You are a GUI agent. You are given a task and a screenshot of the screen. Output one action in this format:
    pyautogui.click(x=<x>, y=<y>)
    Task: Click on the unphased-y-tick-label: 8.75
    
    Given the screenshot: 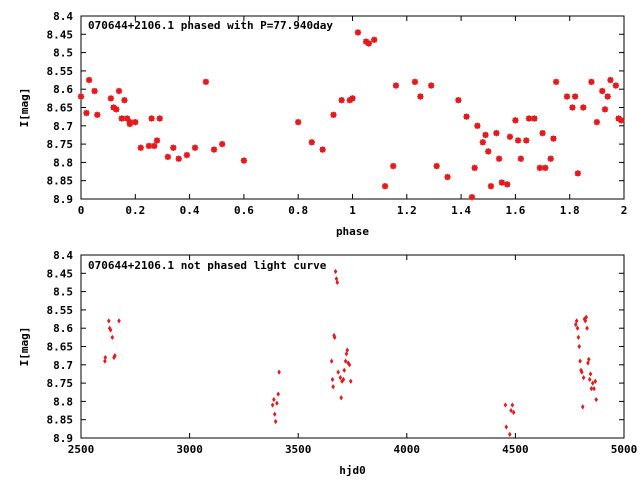 What is the action you would take?
    pyautogui.click(x=60, y=383)
    